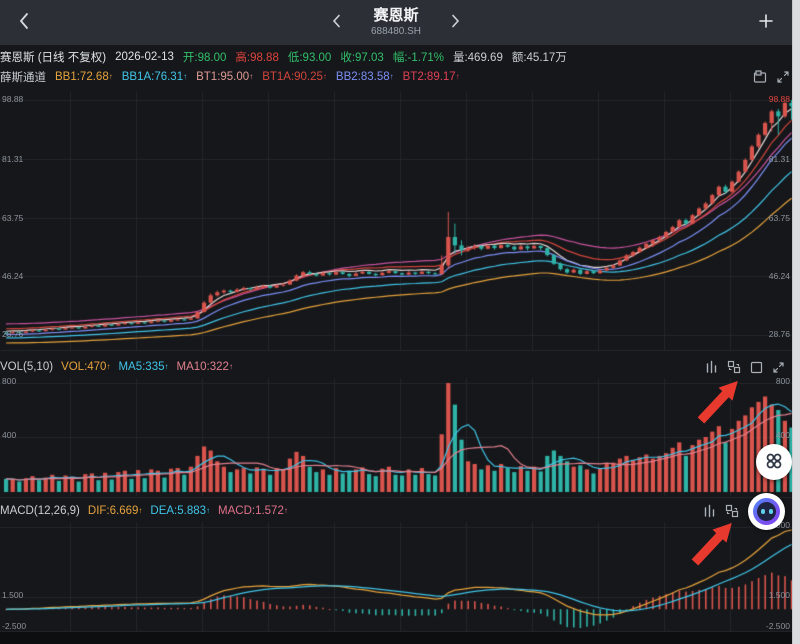 The image size is (800, 644). I want to click on title-group: 赛恩斯 688480.SH, so click(396, 22).